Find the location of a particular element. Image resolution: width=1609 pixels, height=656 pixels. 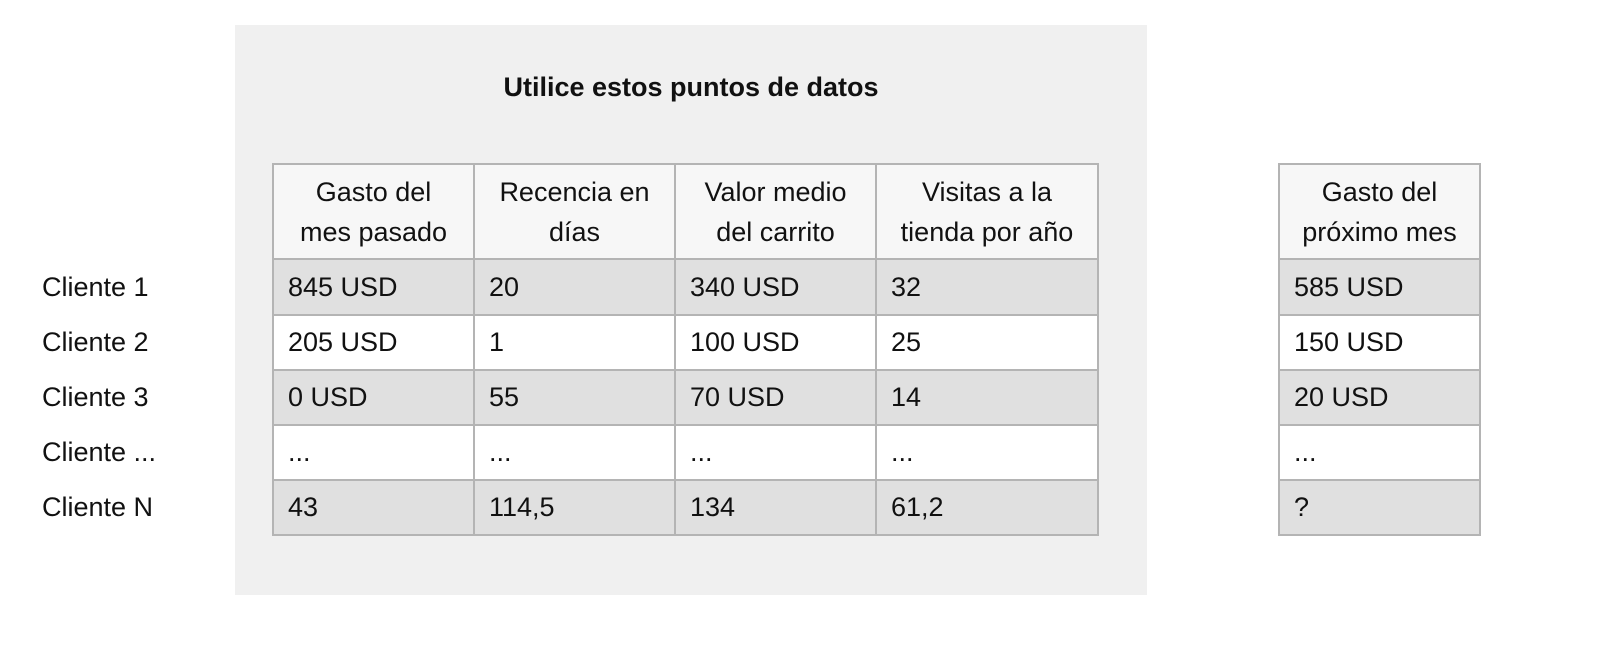

table-cell: 20 is located at coordinates (574, 287).